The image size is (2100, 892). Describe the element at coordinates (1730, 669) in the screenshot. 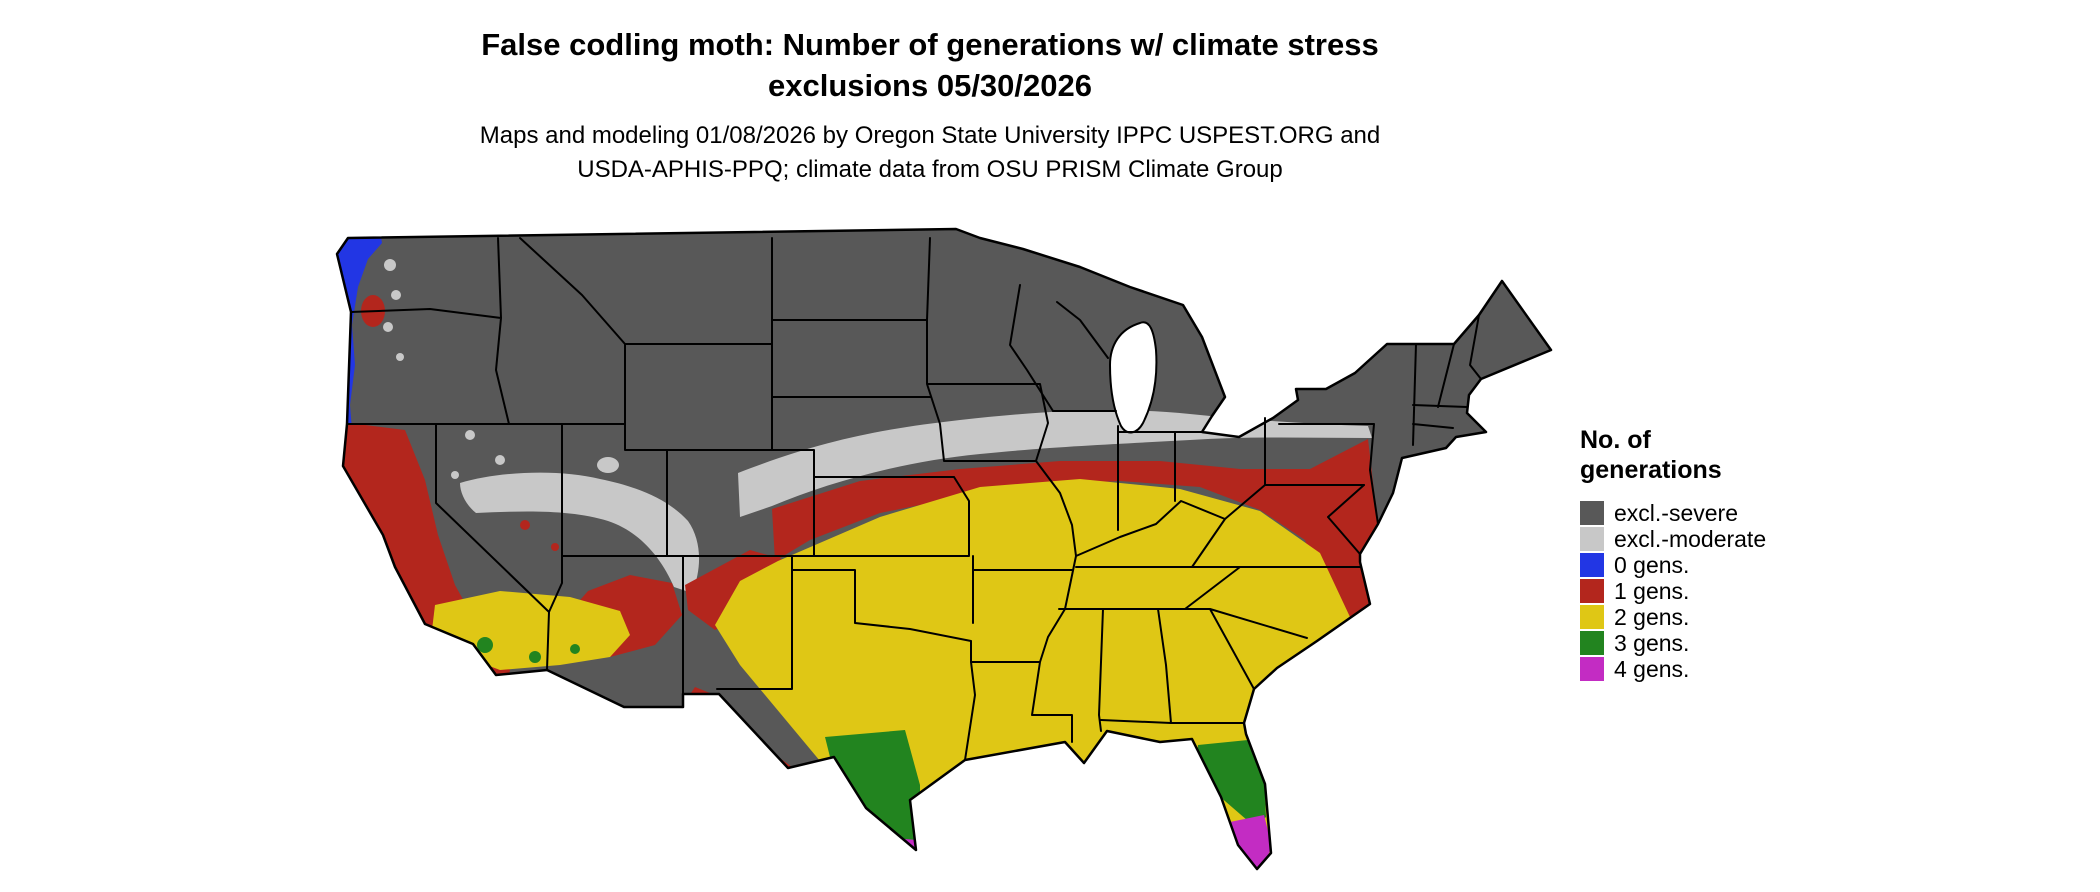

I see `legend-item: 4 gens.` at that location.